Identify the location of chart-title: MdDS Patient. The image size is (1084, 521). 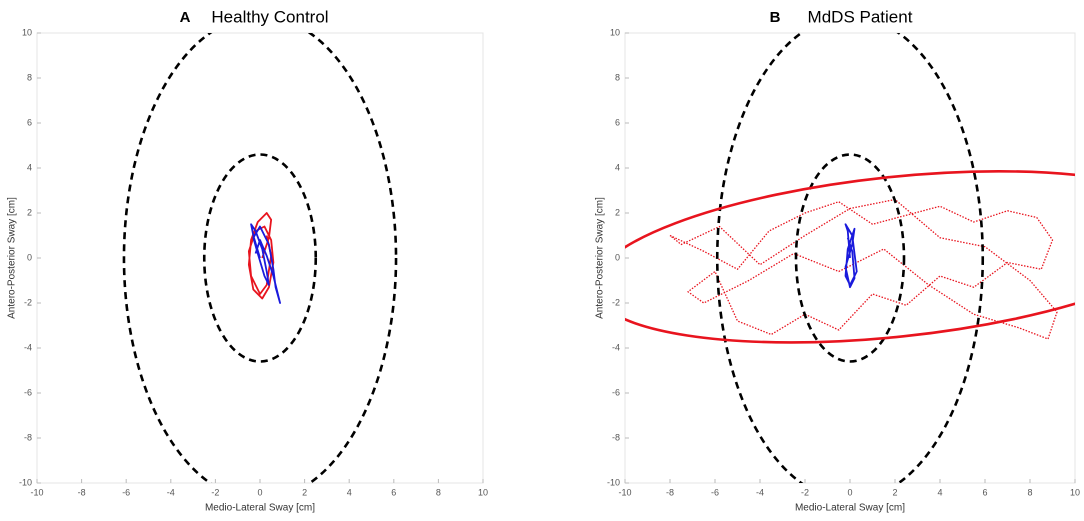
(860, 16).